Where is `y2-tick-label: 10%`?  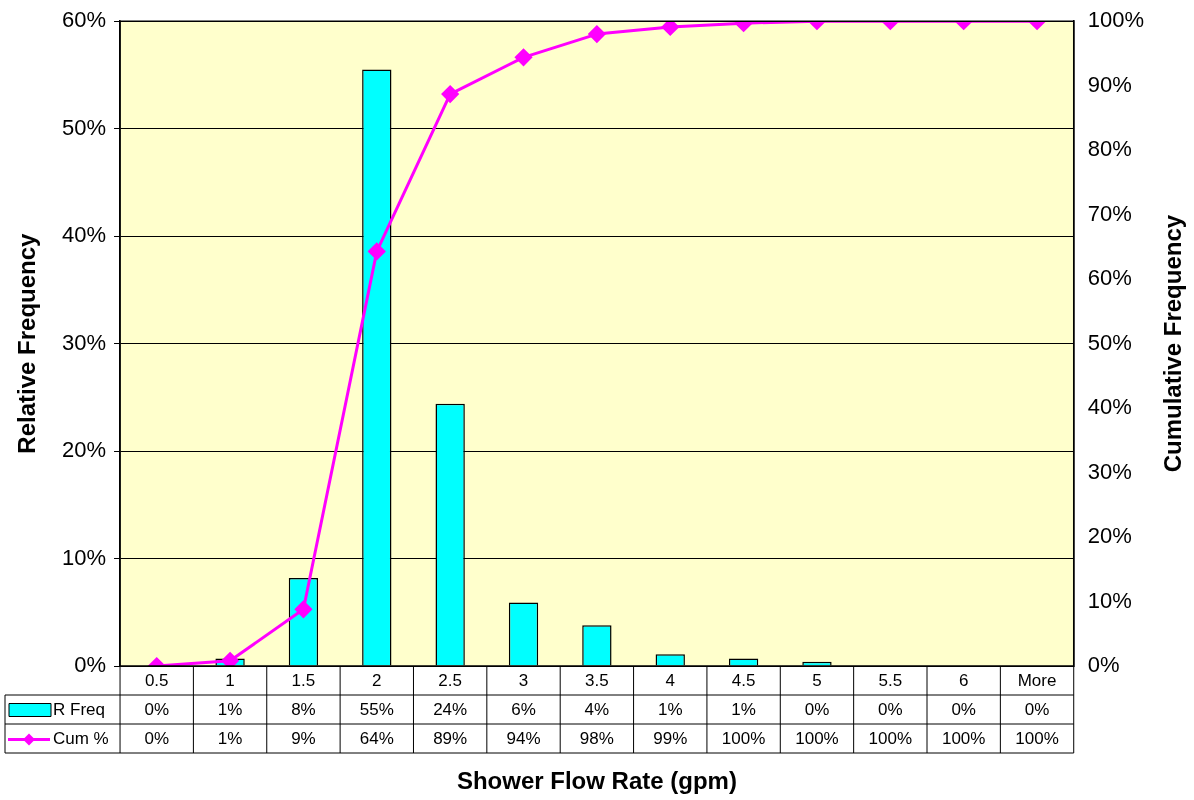
y2-tick-label: 10% is located at coordinates (1109, 600).